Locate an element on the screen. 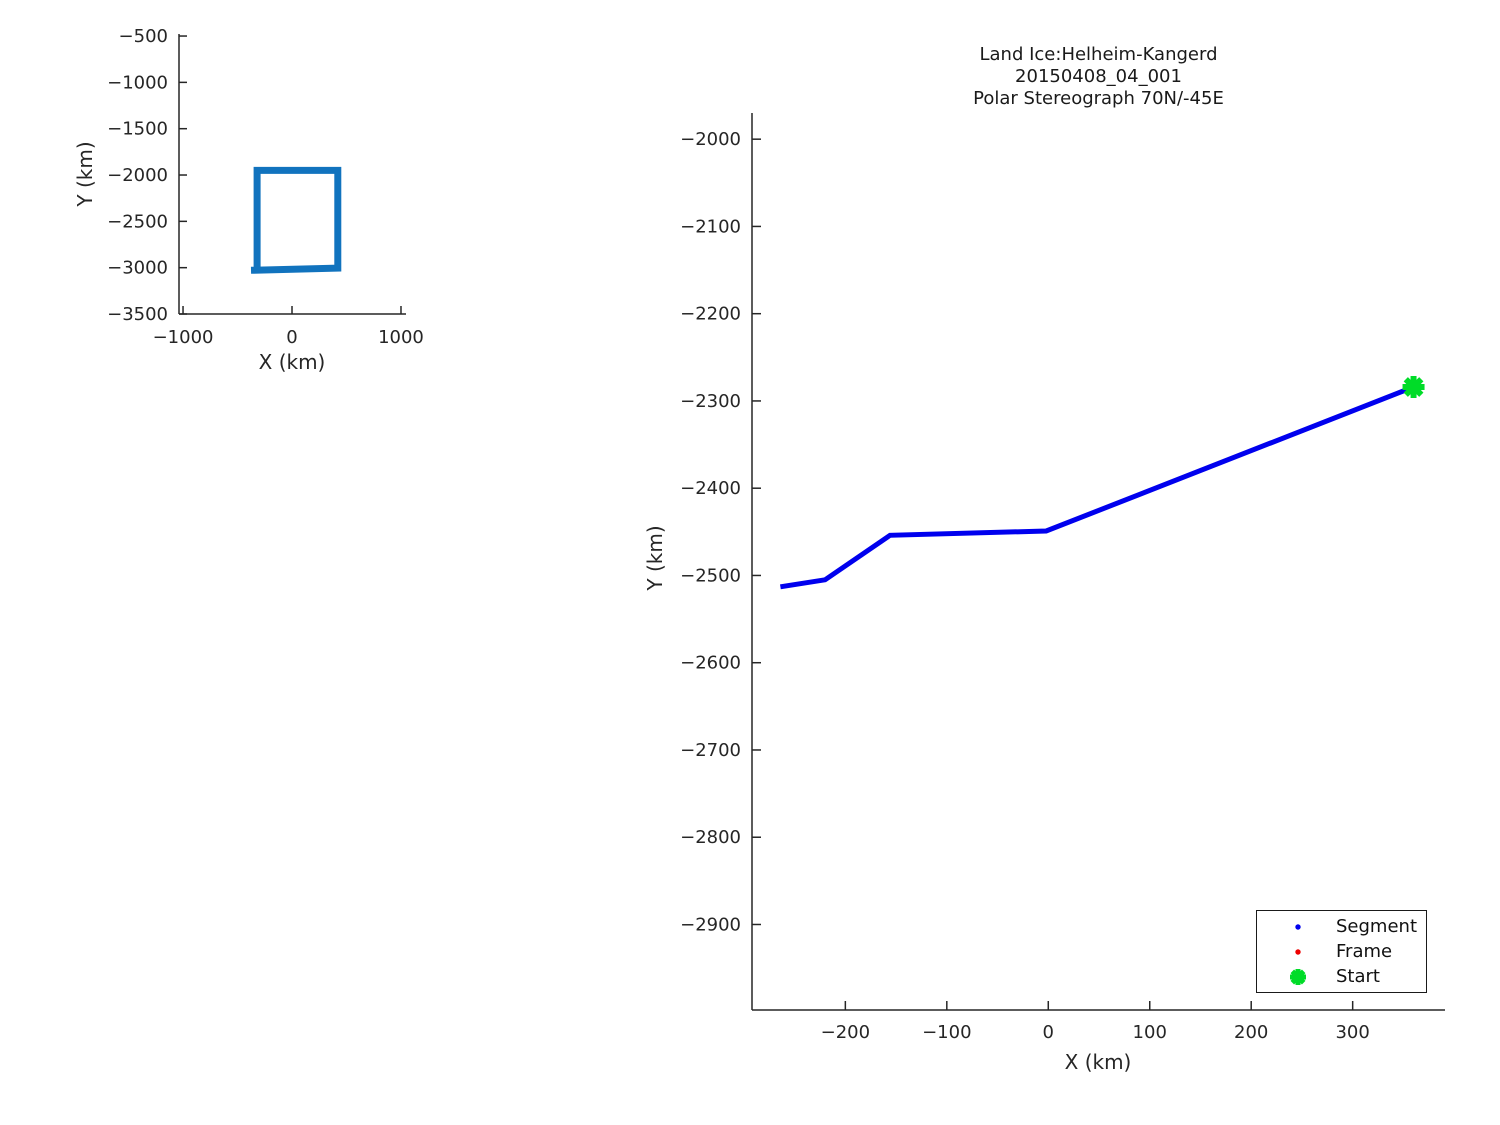 Image resolution: width=1500 pixels, height=1125 pixels. y-tick-label: −2300 is located at coordinates (710, 401).